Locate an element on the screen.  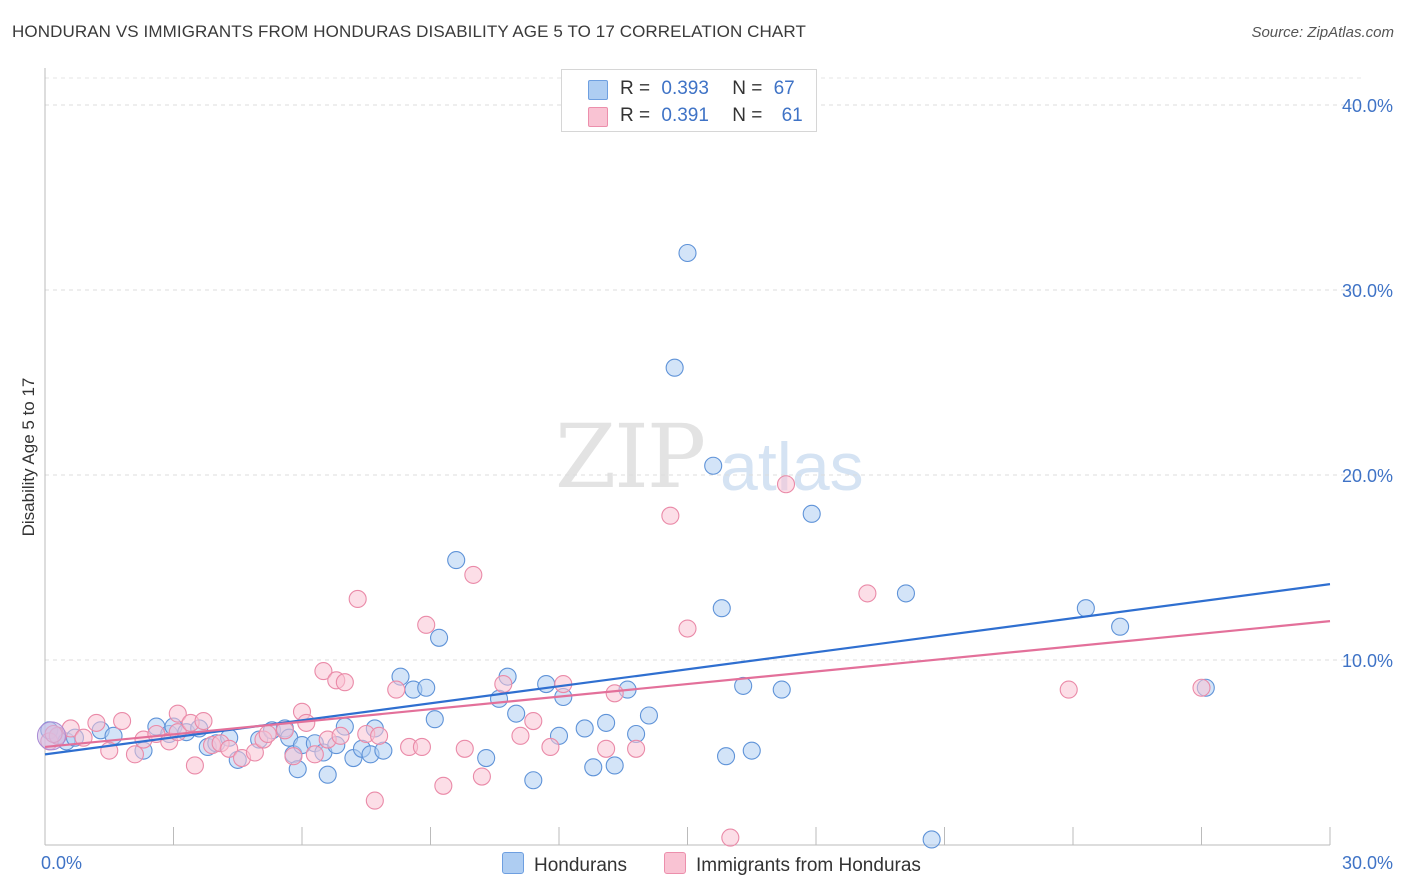
x-tick-label: 30.0% is located at coordinates (1367, 863).